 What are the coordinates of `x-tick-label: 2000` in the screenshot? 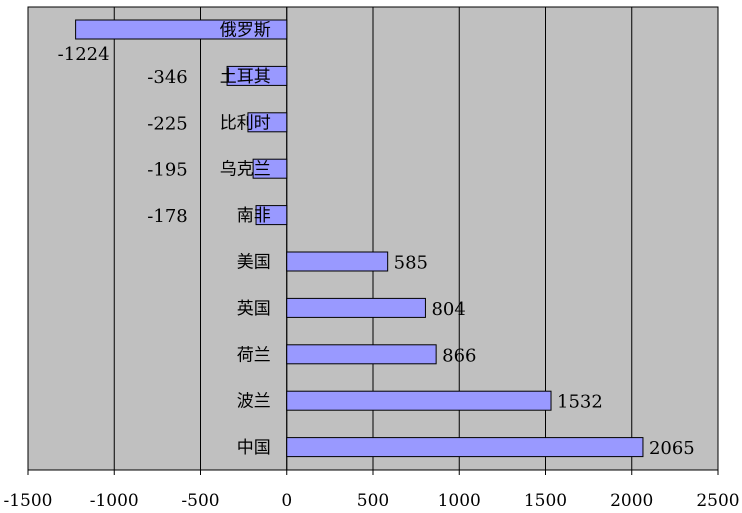 It's located at (631, 501).